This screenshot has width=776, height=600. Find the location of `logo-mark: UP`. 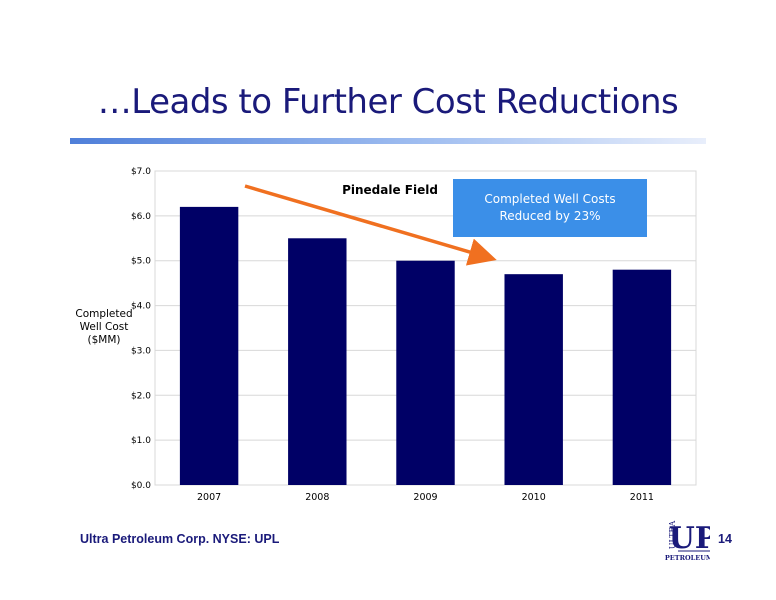

logo-mark: UP is located at coordinates (689, 538).